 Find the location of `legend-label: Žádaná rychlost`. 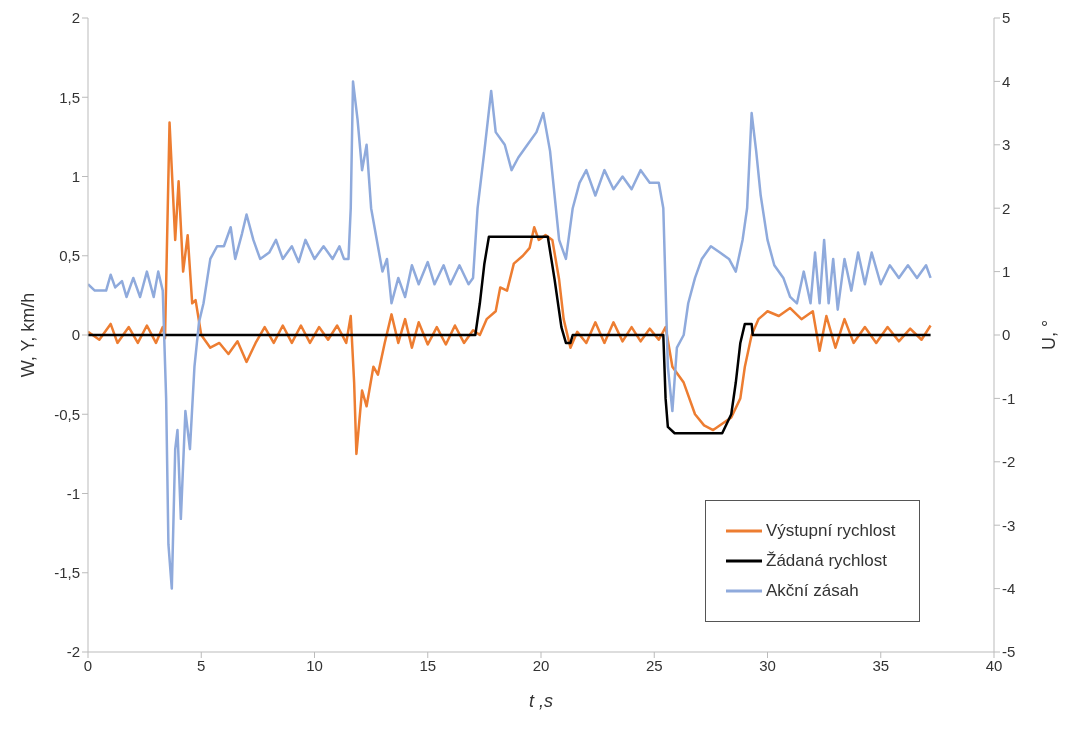

legend-label: Žádaná rychlost is located at coordinates (826, 561).